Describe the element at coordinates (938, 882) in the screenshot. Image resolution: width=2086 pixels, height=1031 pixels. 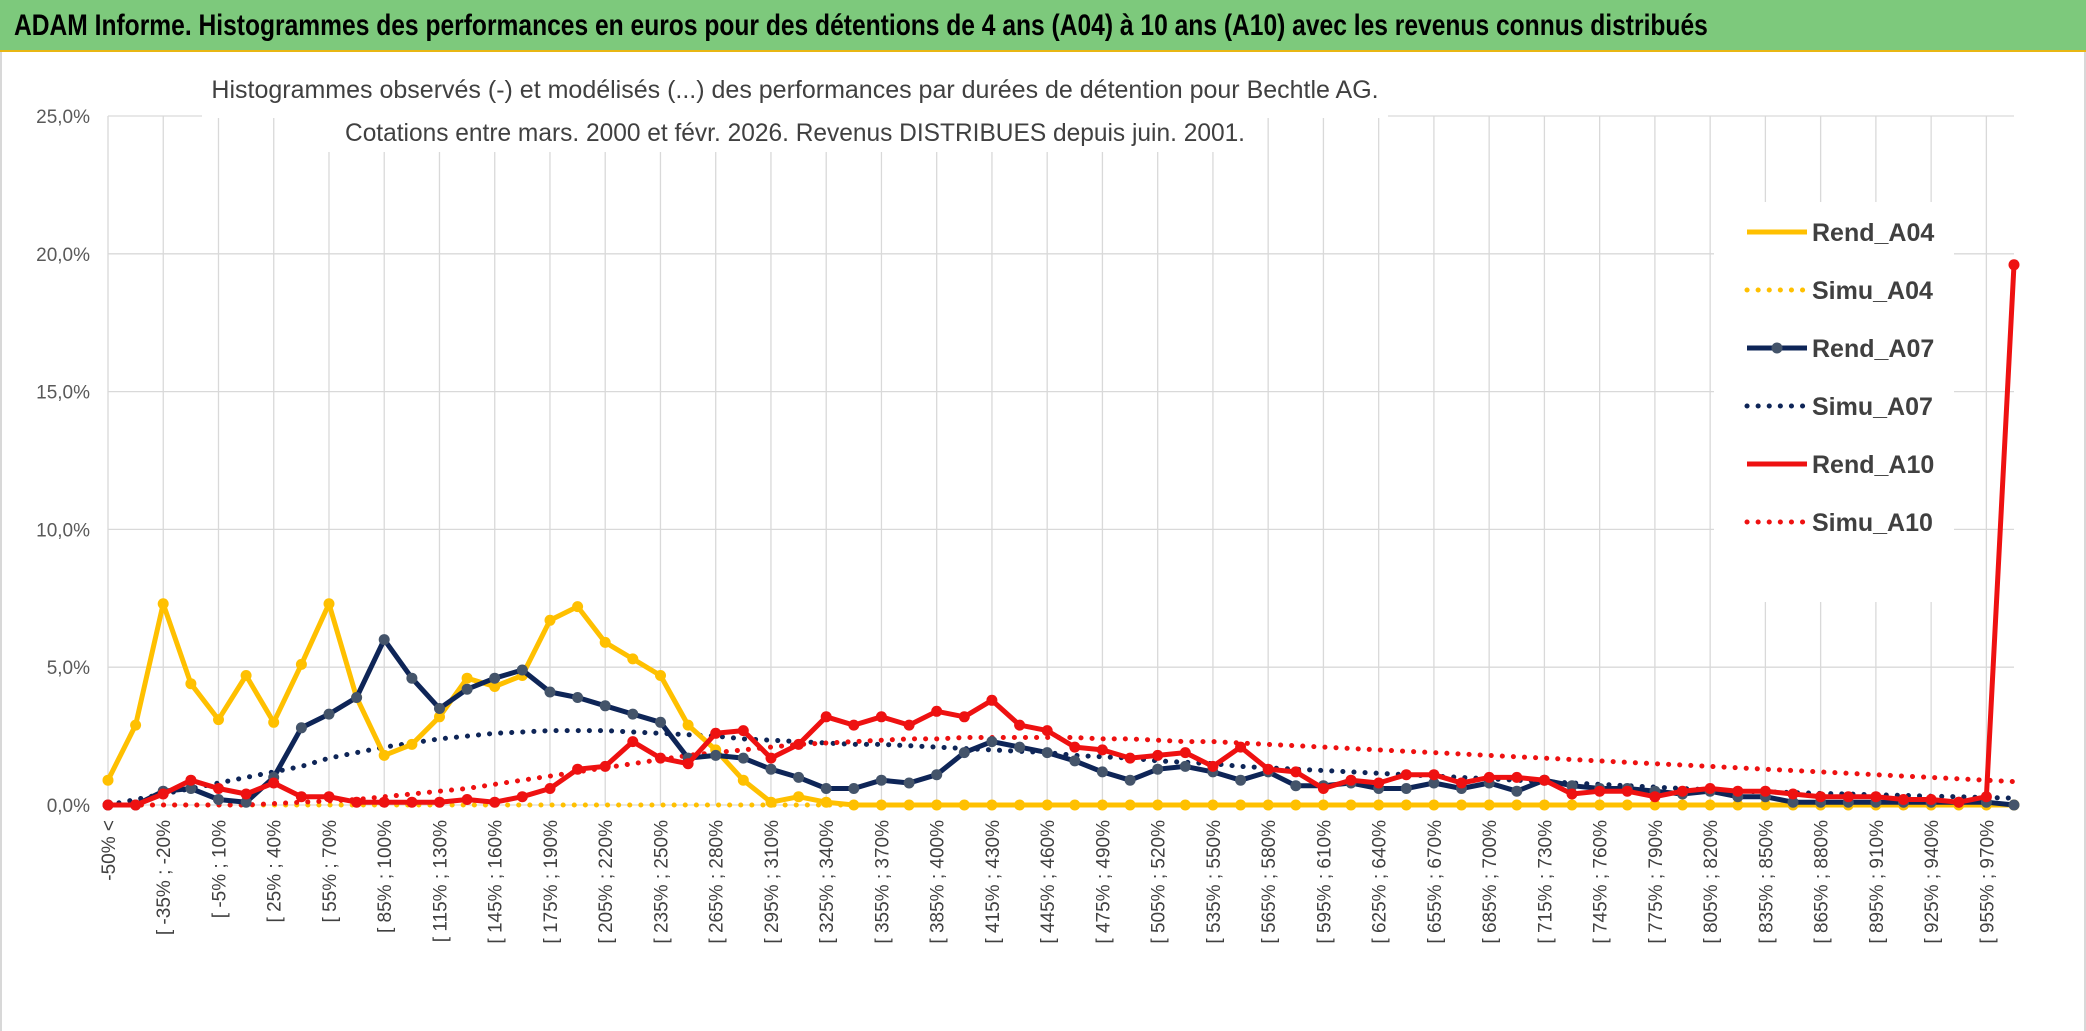
I see `x-tick-label: [ 385% ; 400%` at that location.